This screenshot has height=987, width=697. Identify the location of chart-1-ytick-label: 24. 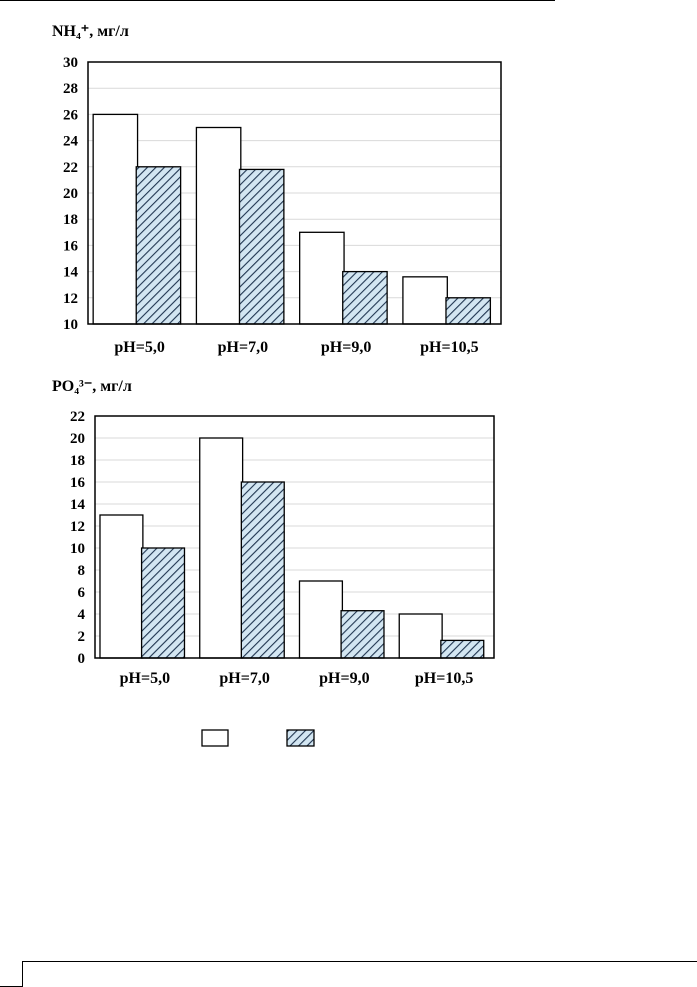
(71, 142).